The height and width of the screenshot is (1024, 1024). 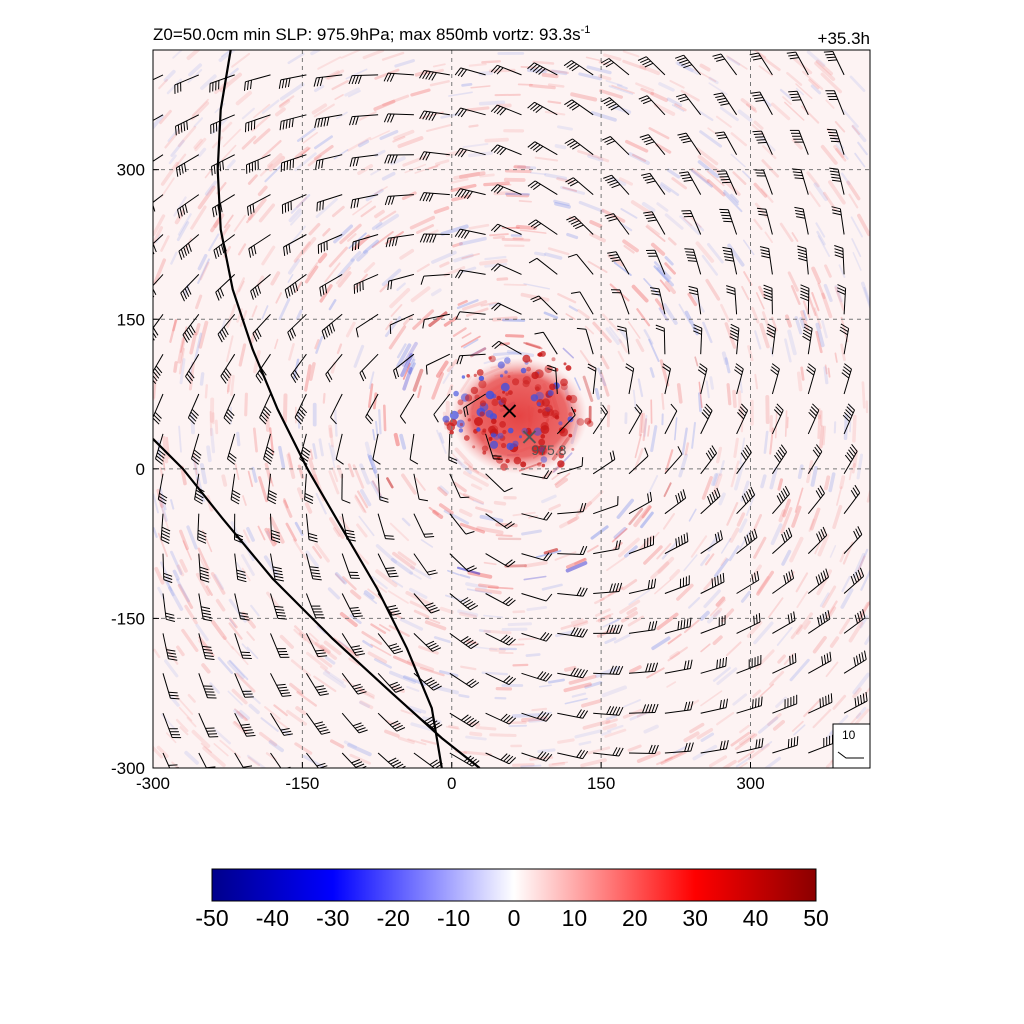 What do you see at coordinates (153, 783) in the screenshot?
I see `x-tick-label: -300` at bounding box center [153, 783].